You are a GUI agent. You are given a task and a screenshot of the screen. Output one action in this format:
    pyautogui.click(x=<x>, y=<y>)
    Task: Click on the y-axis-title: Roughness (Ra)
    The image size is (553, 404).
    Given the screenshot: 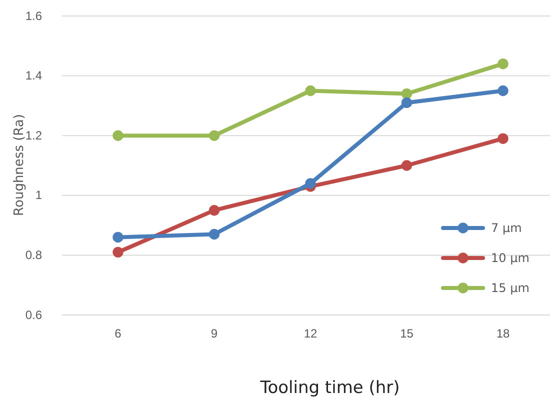 What is the action you would take?
    pyautogui.click(x=19, y=165)
    